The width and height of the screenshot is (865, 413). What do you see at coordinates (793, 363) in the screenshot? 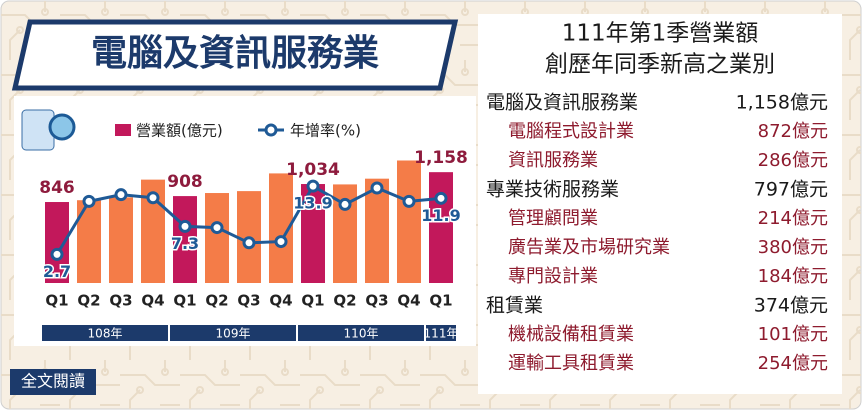
I see `item-value: 254億元` at bounding box center [793, 363].